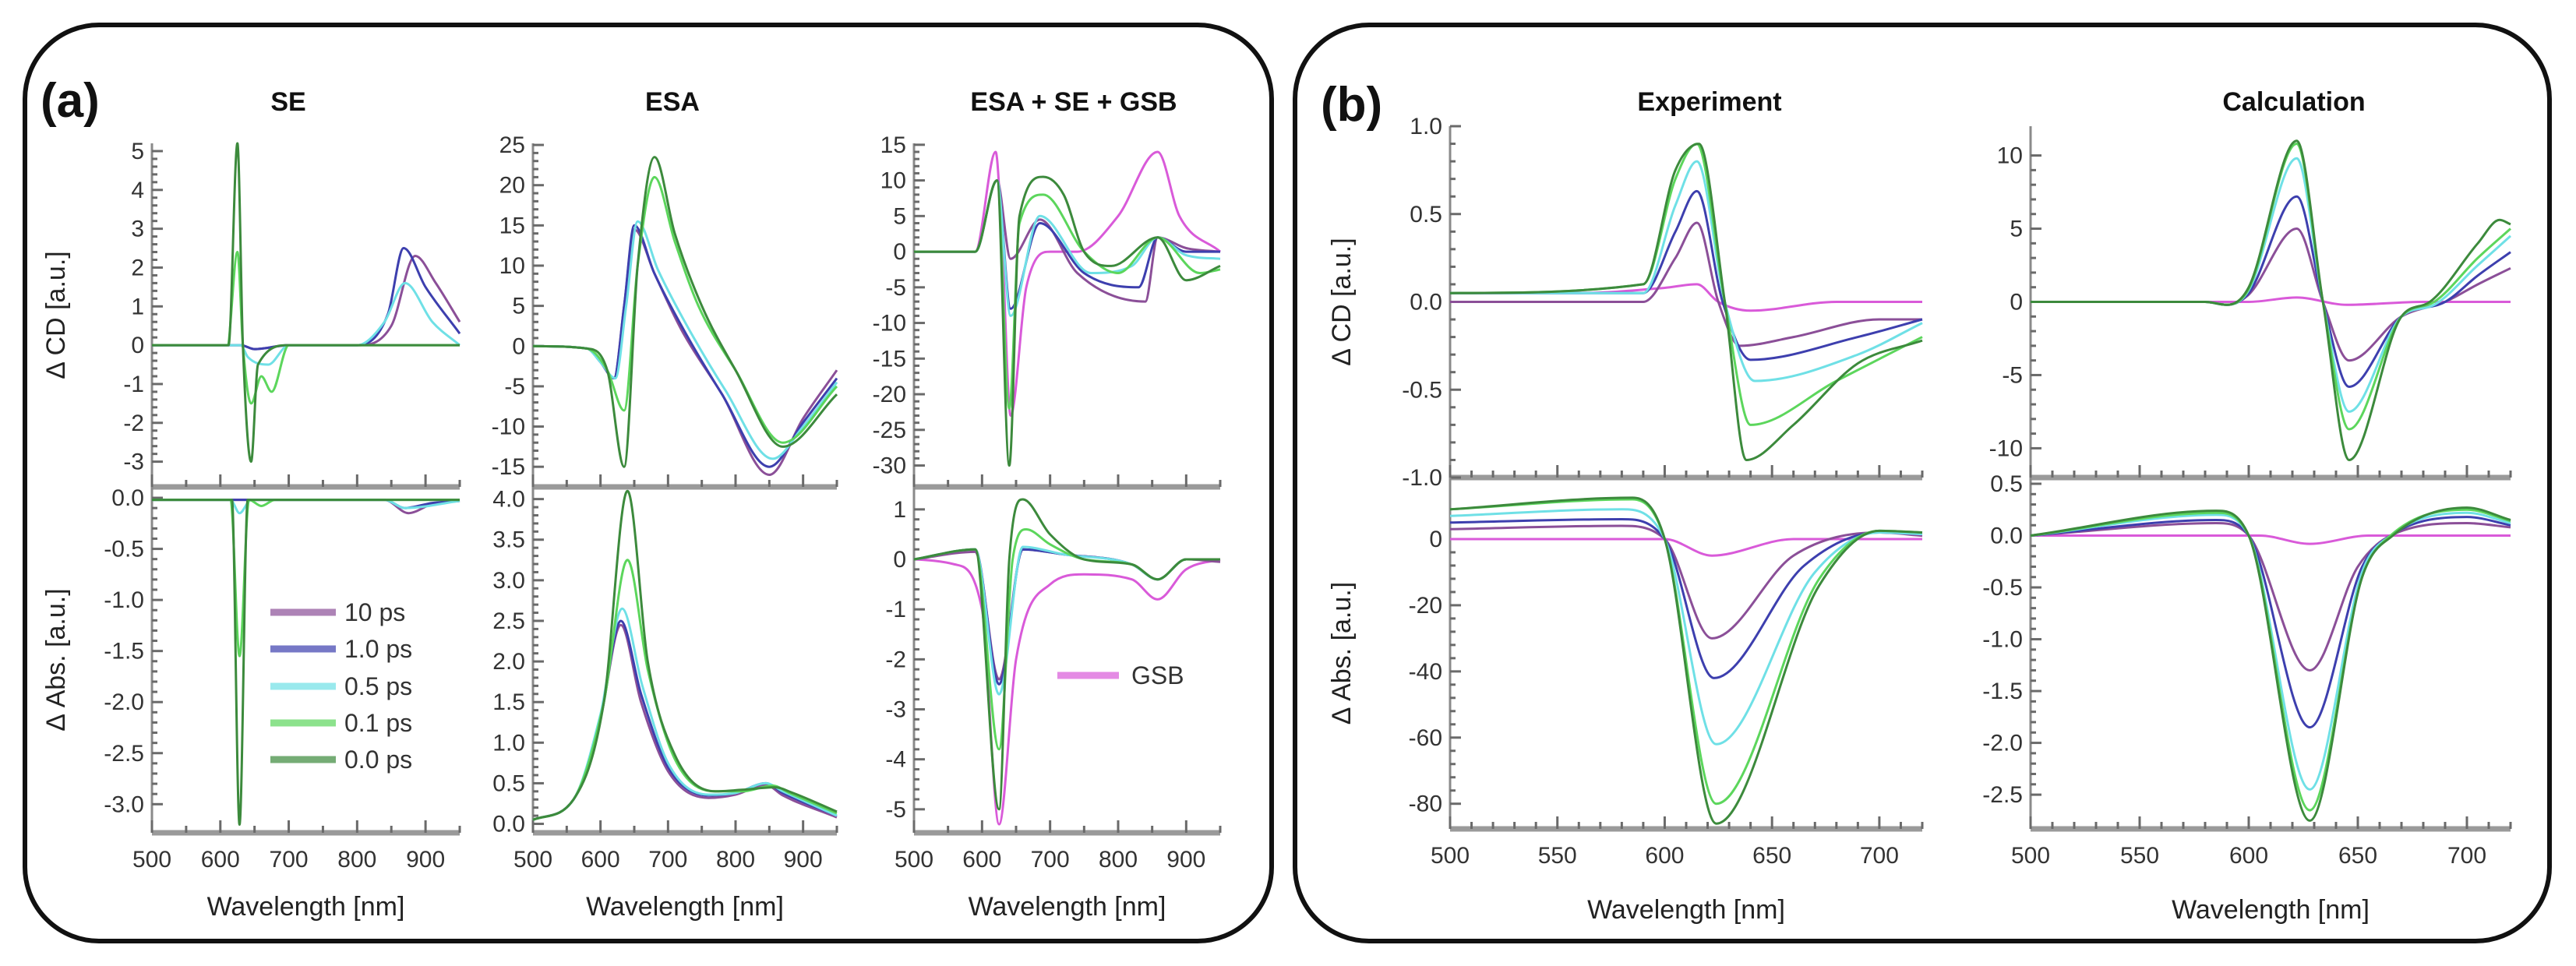 This screenshot has height=966, width=2576. What do you see at coordinates (803, 860) in the screenshot?
I see `x-tick-label: 900` at bounding box center [803, 860].